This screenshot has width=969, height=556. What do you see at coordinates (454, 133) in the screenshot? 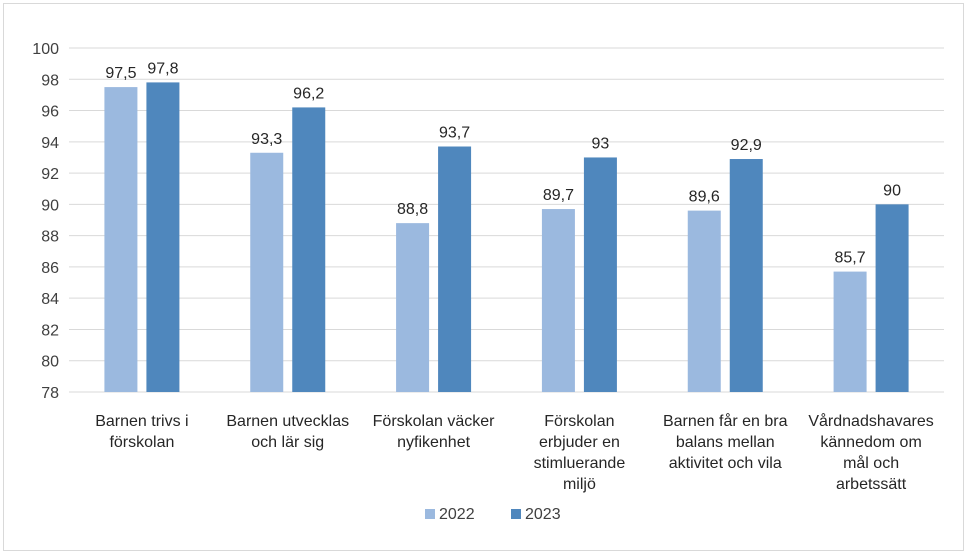
I see `data-label: 93,7` at bounding box center [454, 133].